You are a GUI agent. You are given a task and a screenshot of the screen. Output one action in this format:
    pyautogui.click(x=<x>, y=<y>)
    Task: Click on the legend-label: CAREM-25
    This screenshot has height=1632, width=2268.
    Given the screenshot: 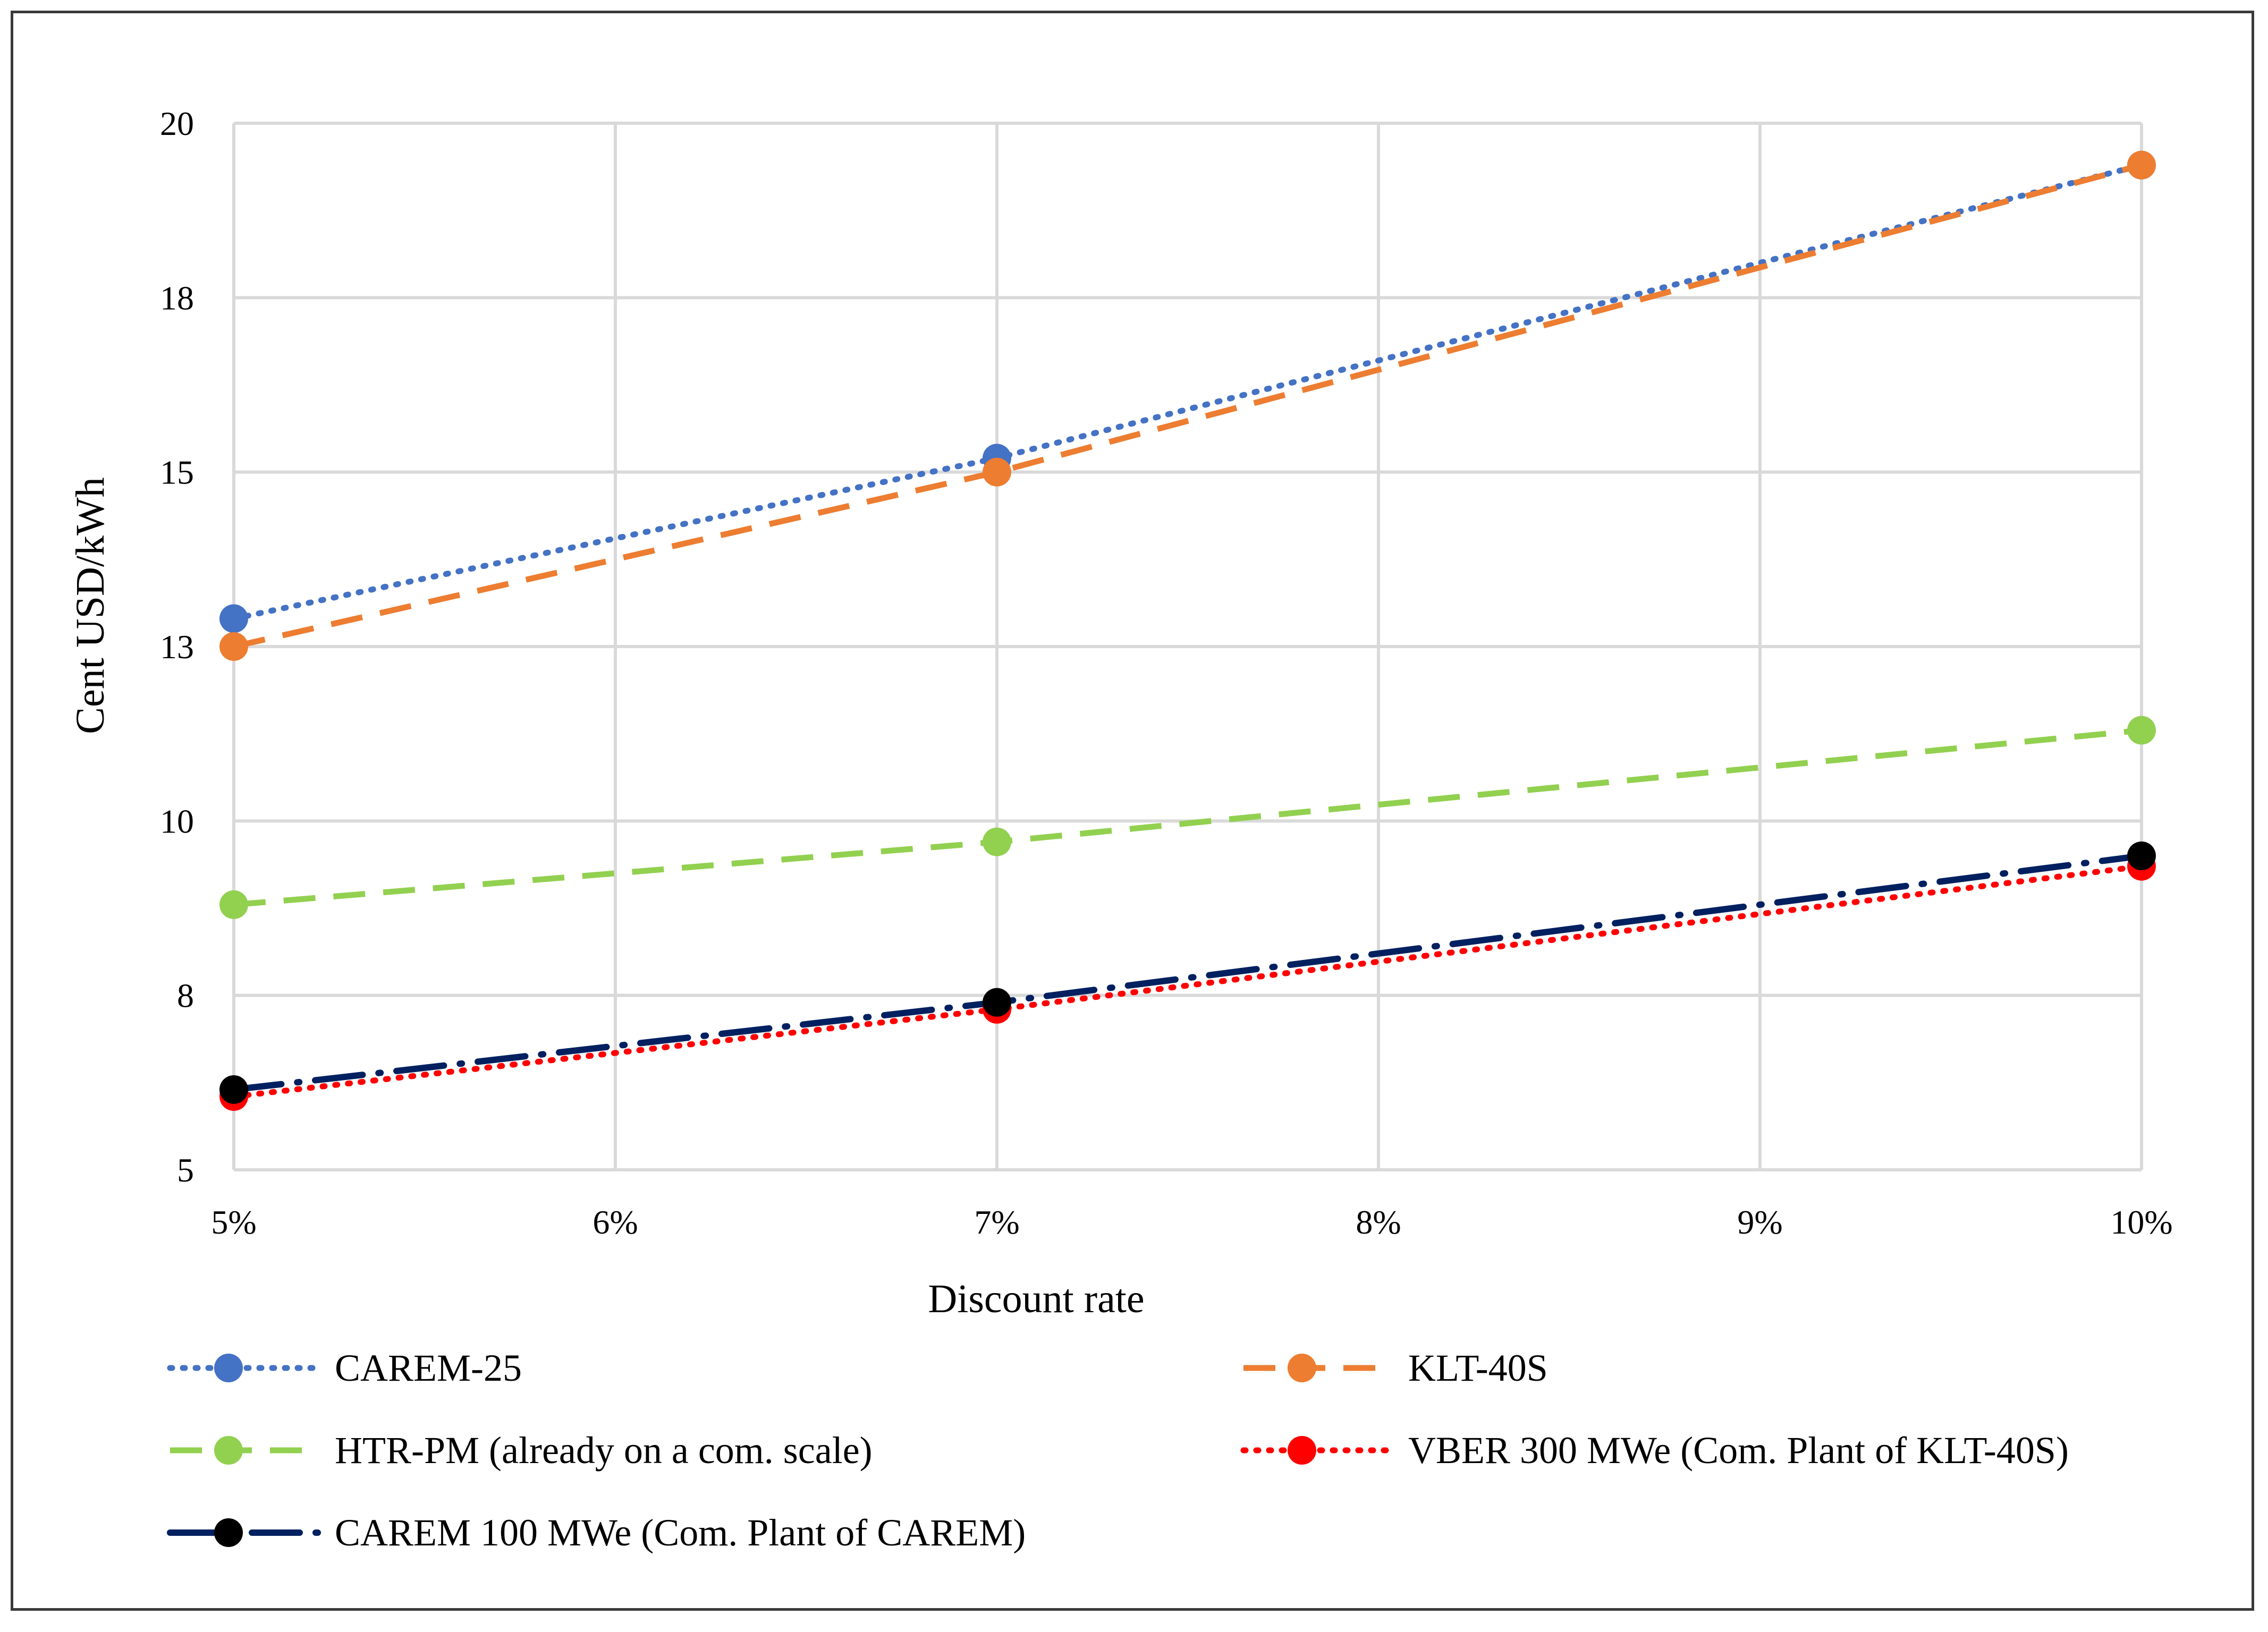 What is the action you would take?
    pyautogui.click(x=428, y=1368)
    